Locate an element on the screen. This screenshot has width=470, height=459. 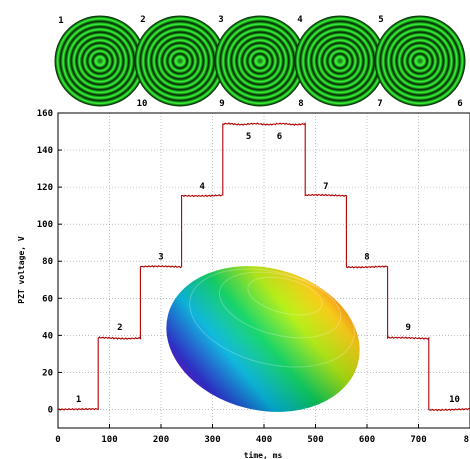
deformed-surface-illustration is located at coordinates (263, 339).